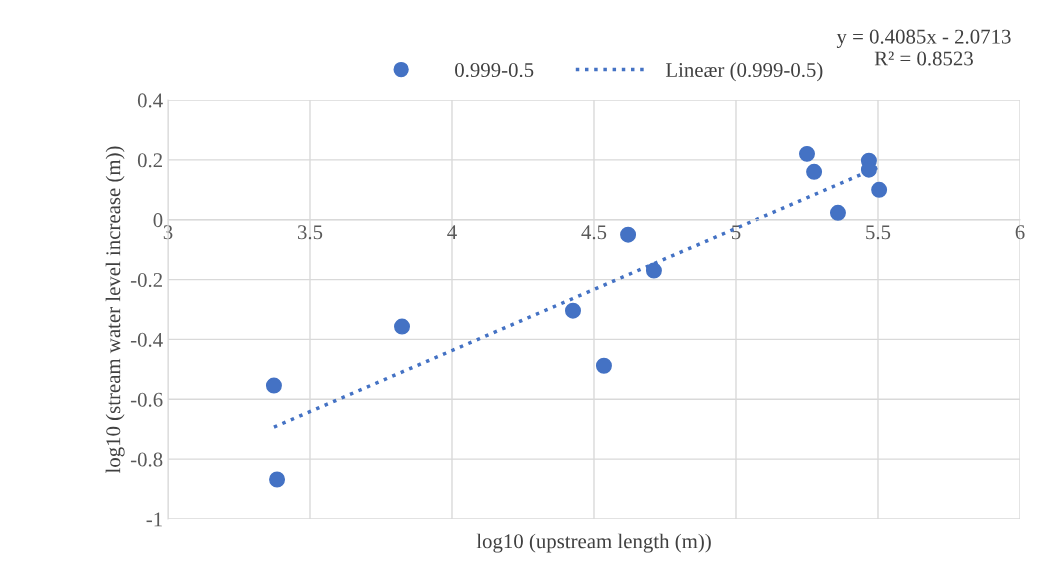  Describe the element at coordinates (878, 232) in the screenshot. I see `x-tick-label: 5.5` at that location.